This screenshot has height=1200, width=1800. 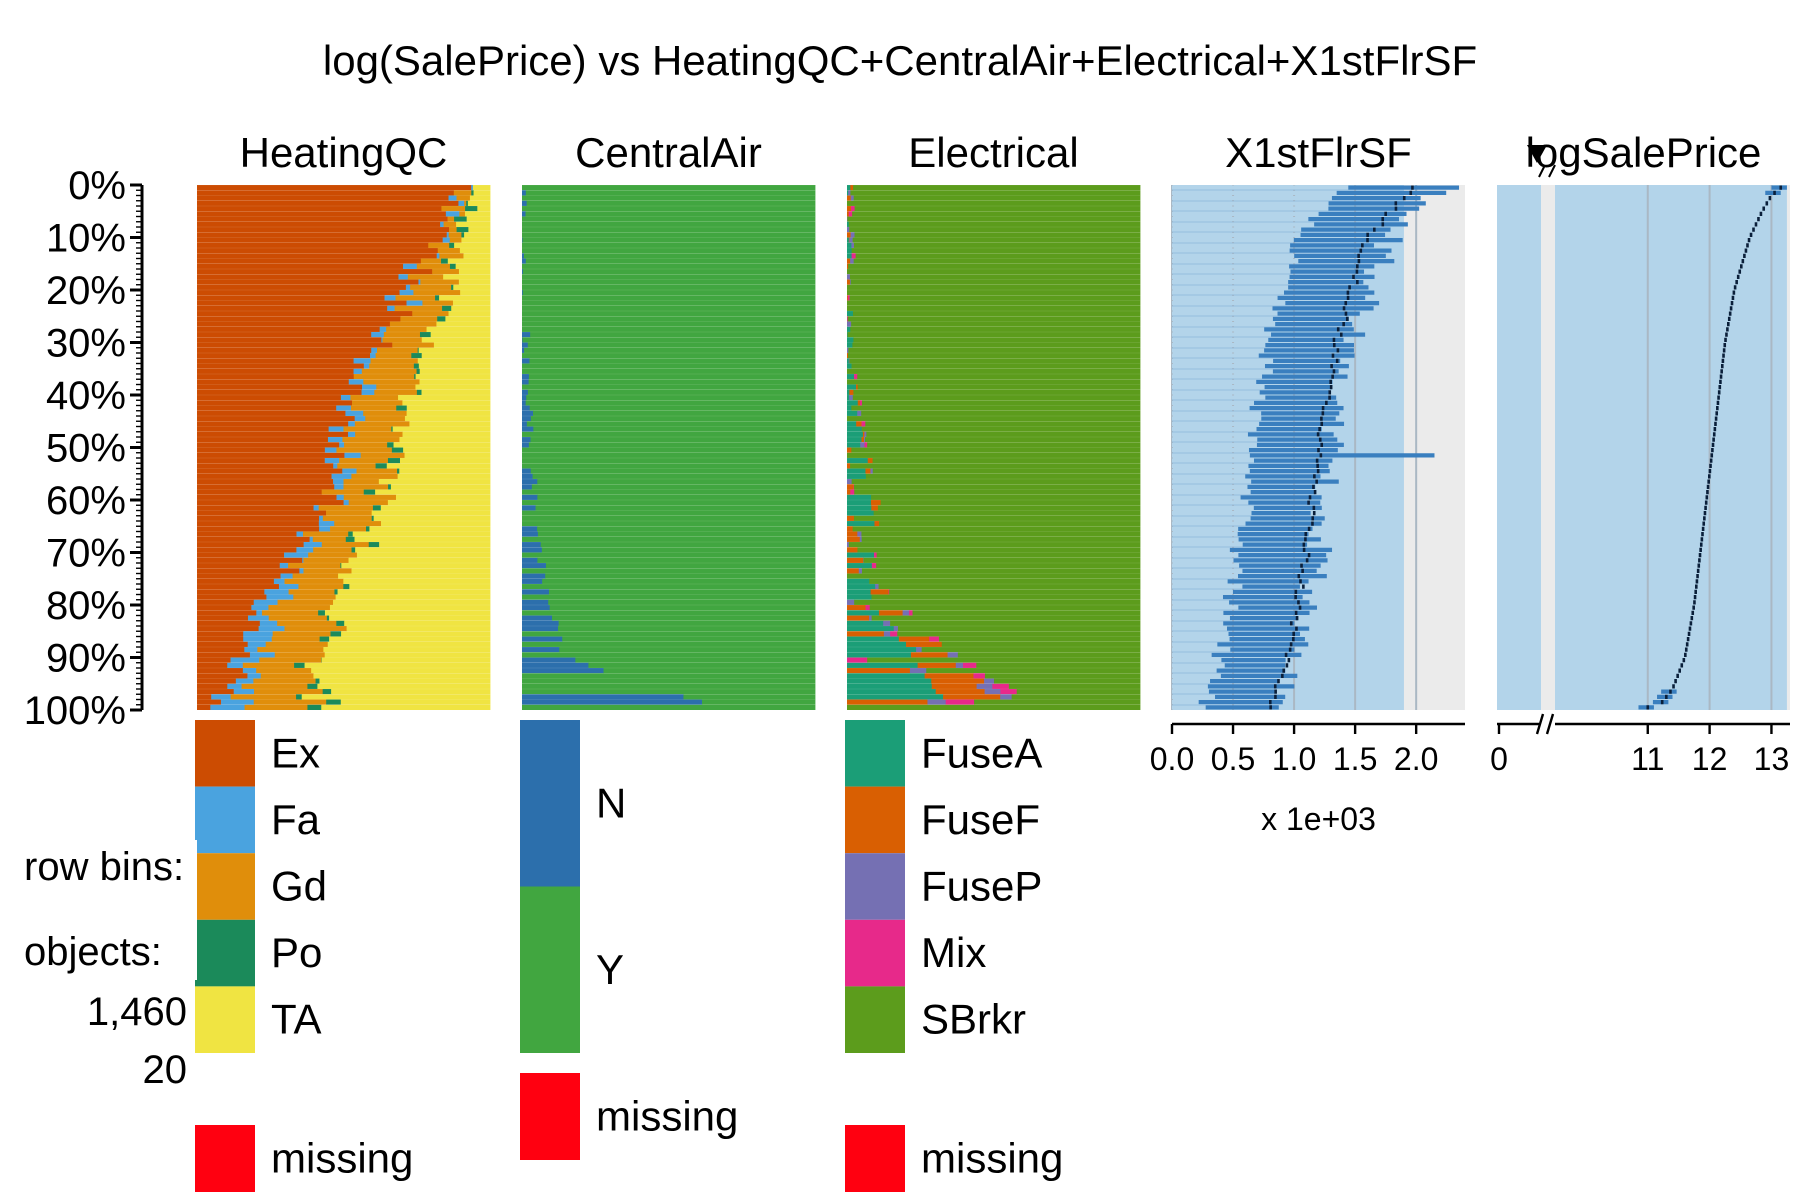 I want to click on y-tick-label: 50%, so click(x=86, y=449).